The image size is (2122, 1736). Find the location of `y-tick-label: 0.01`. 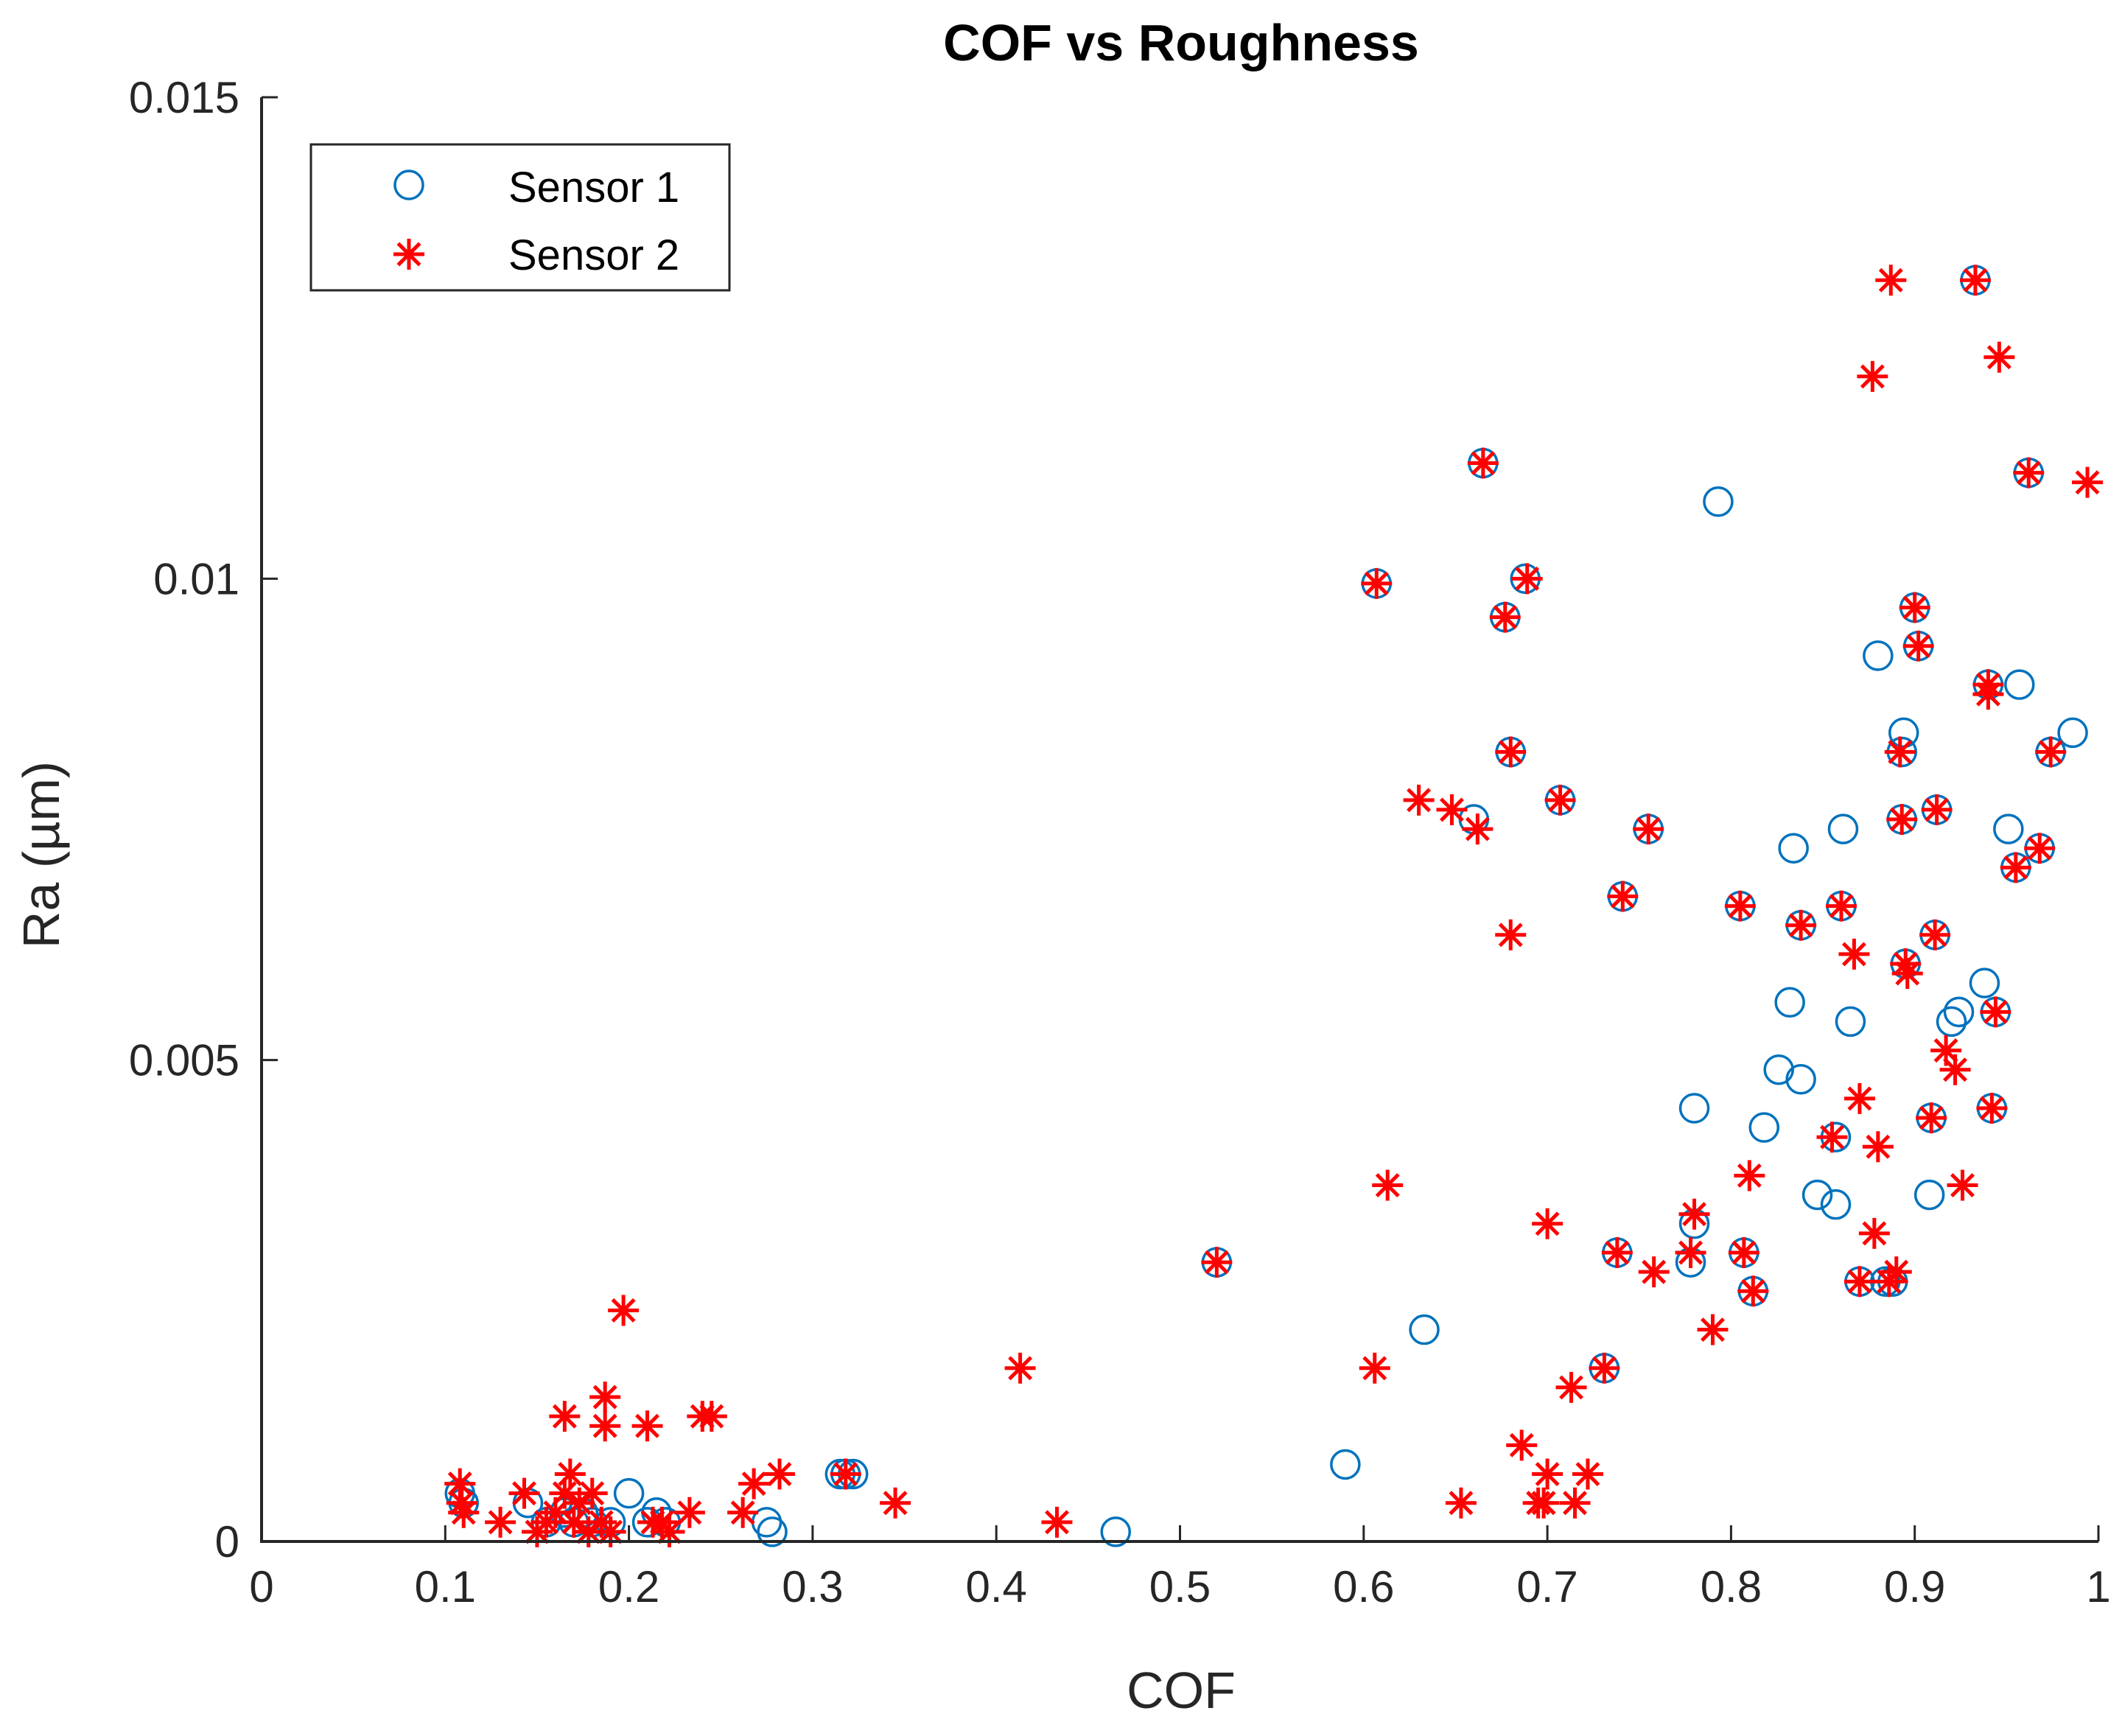

y-tick-label: 0.01 is located at coordinates (196, 578).